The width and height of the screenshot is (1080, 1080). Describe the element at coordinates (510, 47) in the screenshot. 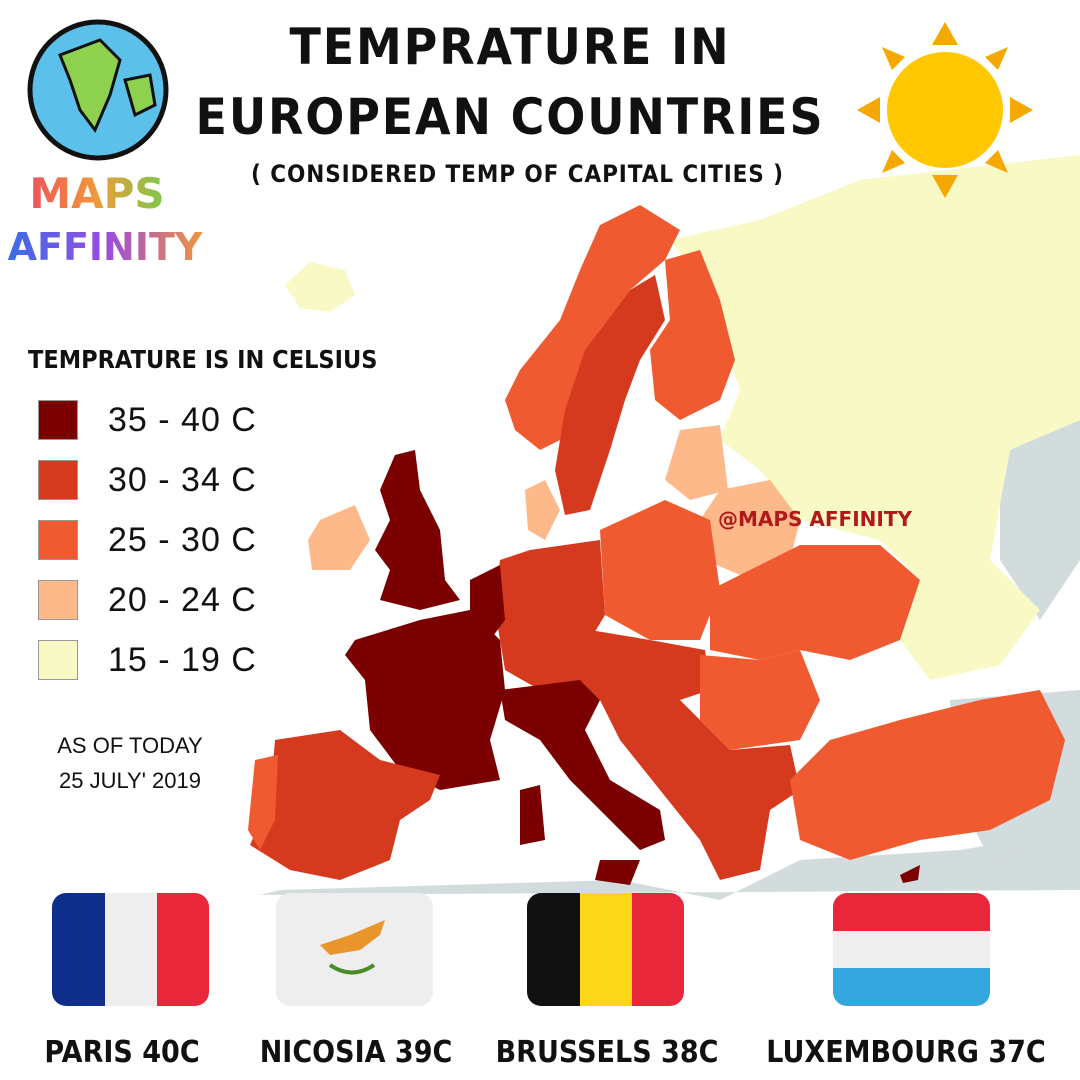

I see `title: TEMPRATURE IN` at that location.